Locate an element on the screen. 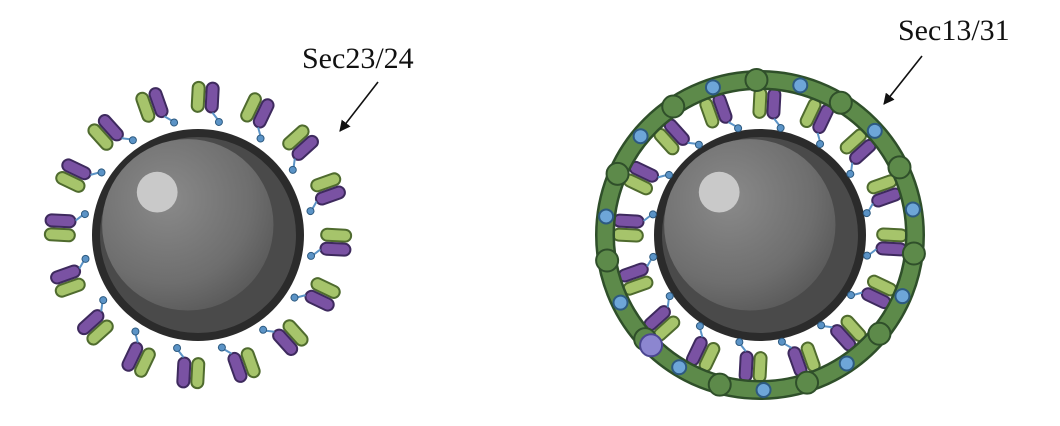  cage-node-highlight is located at coordinates (651, 345).